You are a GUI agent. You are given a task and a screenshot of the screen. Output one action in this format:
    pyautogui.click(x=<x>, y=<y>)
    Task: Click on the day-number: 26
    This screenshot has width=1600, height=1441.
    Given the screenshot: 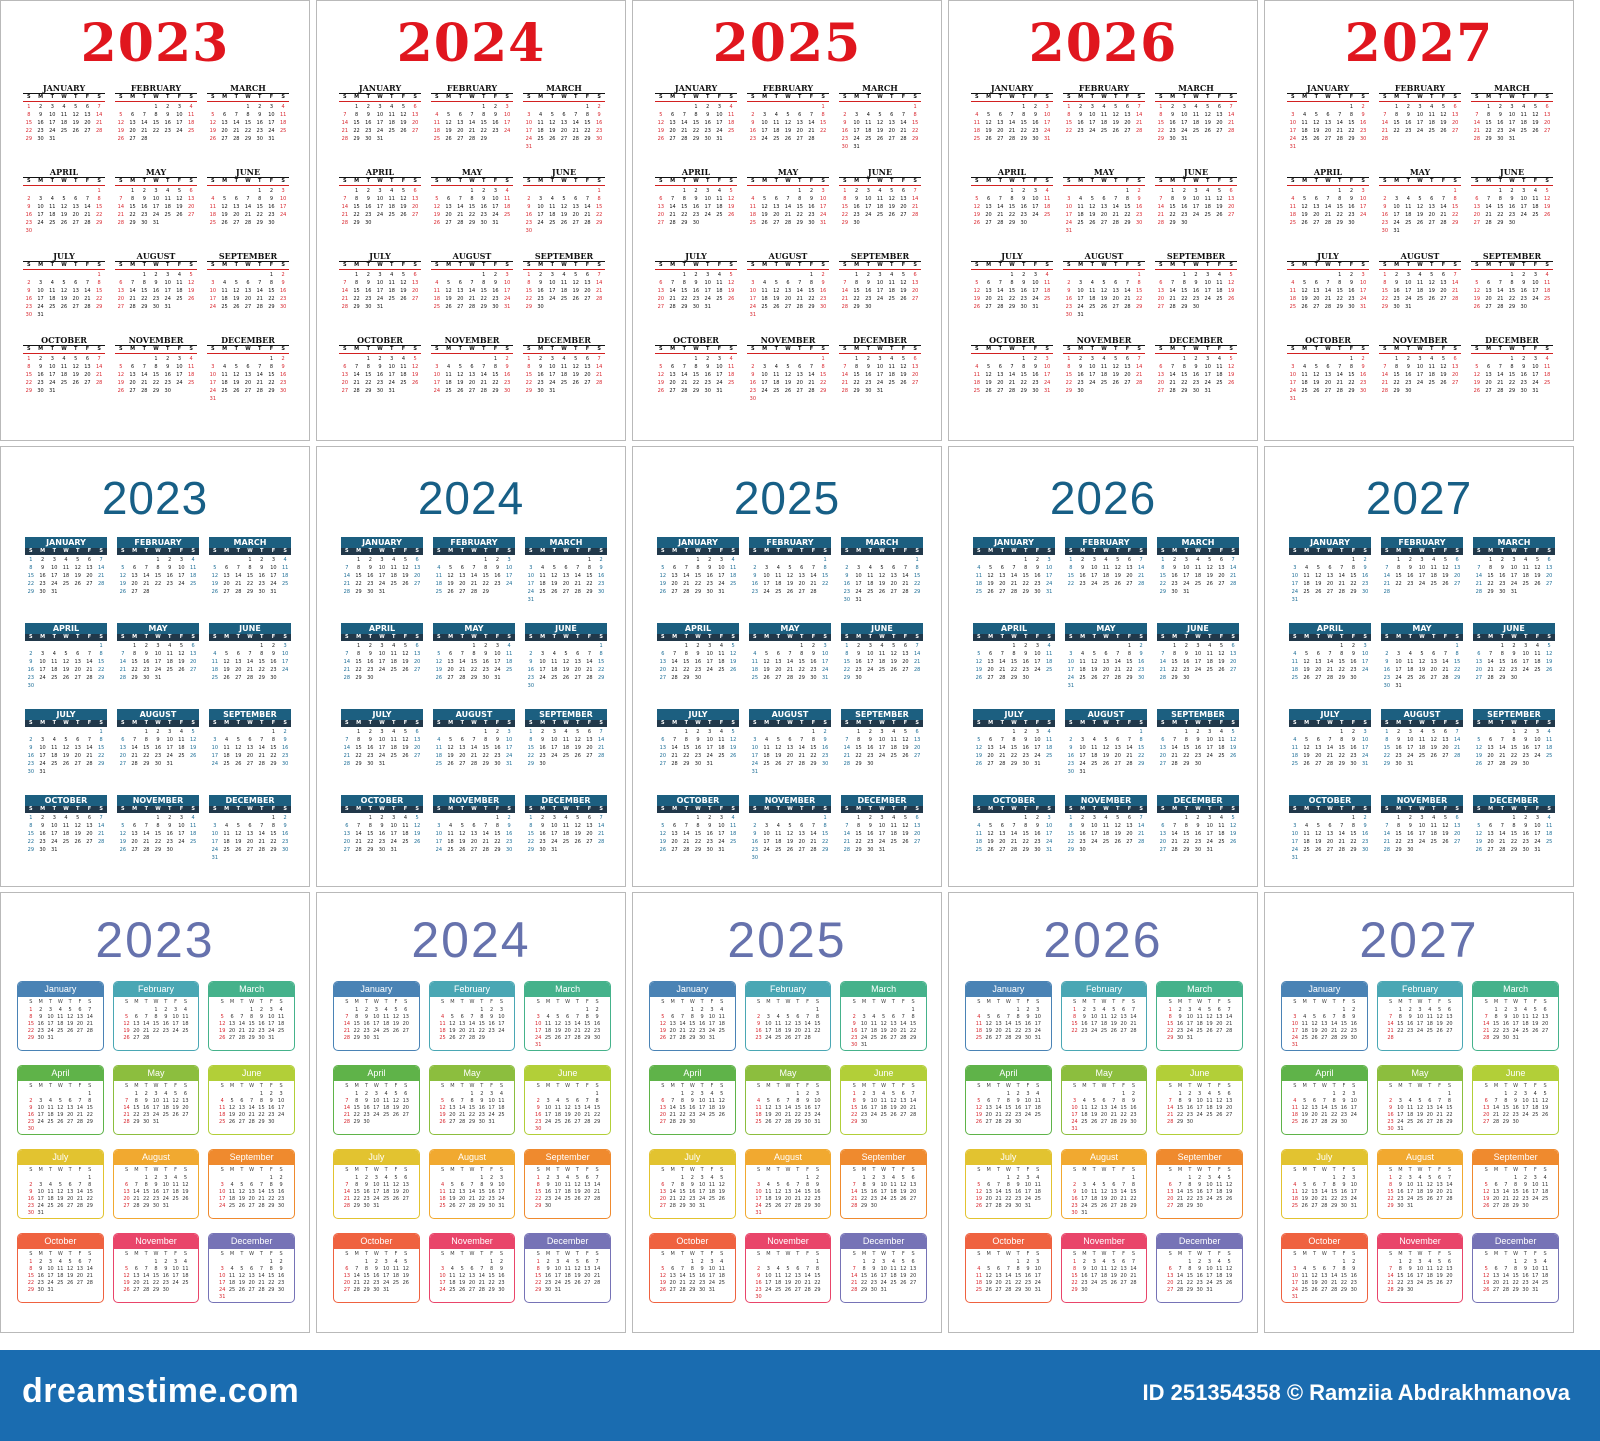 What is the action you would take?
    pyautogui.click(x=1115, y=131)
    